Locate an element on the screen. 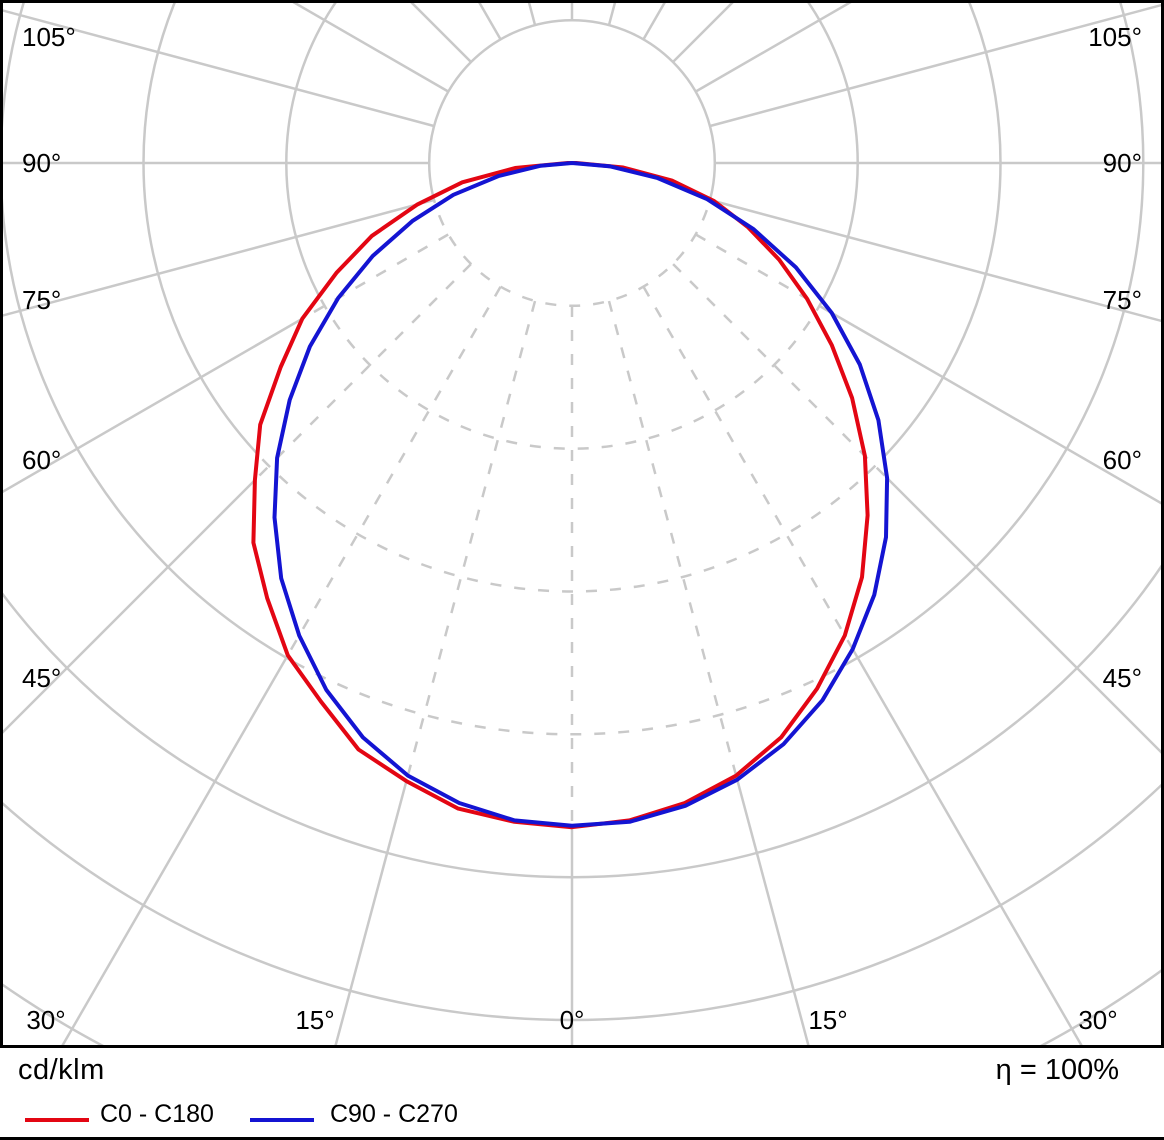 This screenshot has width=1164, height=1140. legend-label-c90-c270: C90 - C270 is located at coordinates (394, 1114).